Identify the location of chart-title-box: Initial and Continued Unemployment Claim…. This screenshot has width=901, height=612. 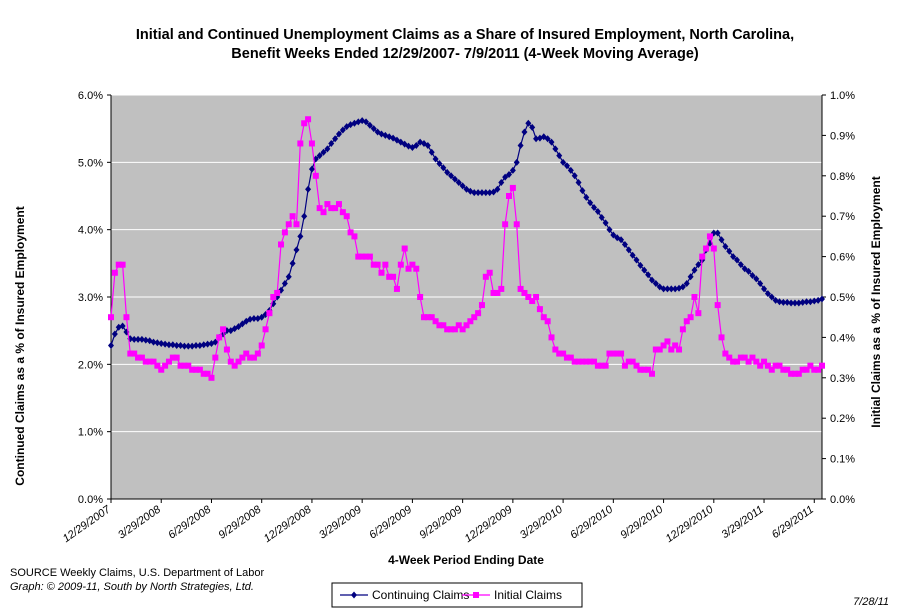
(465, 44).